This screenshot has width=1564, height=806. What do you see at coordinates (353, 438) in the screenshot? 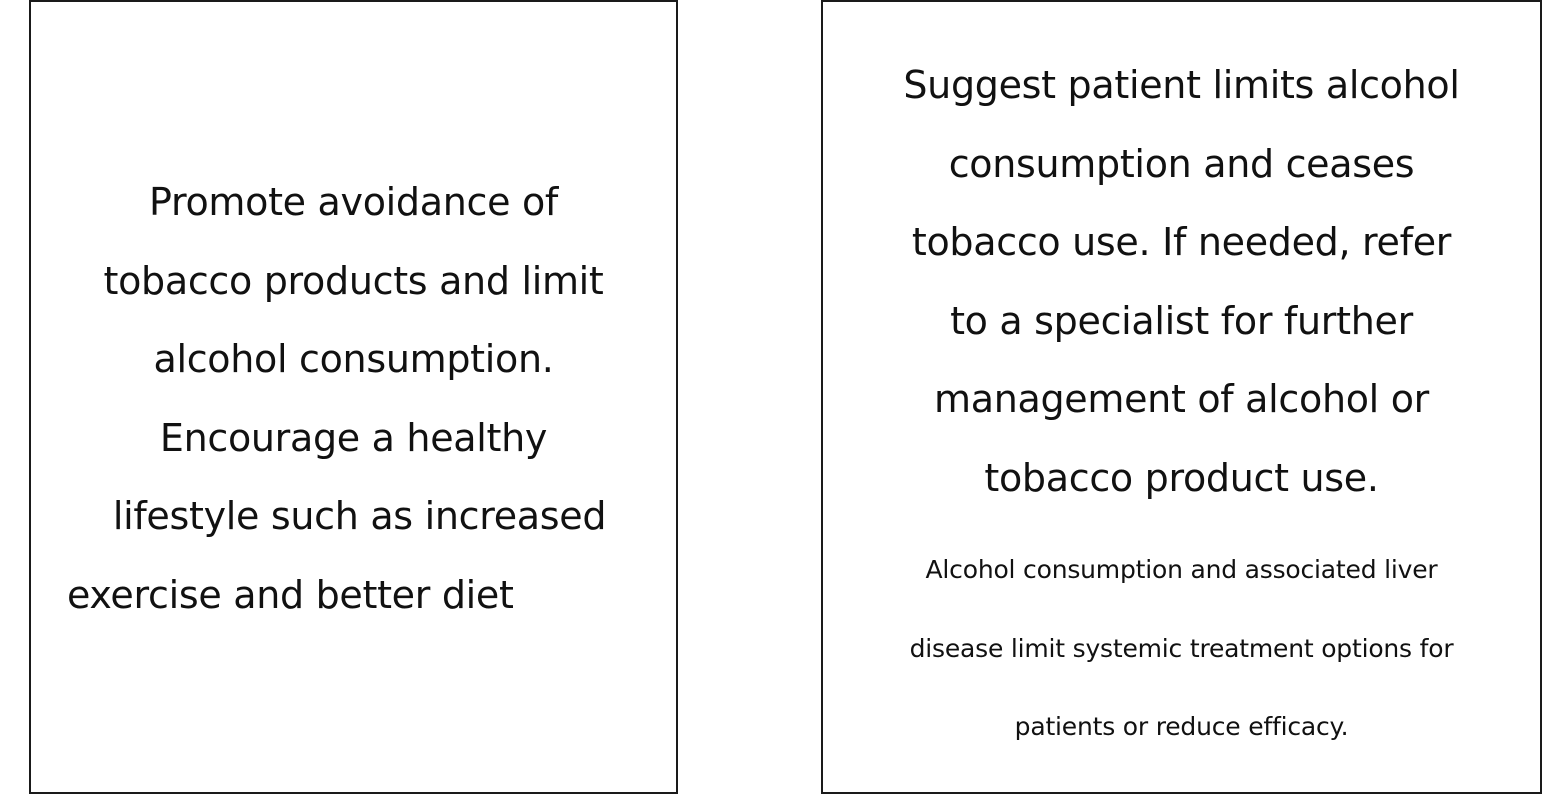
I see `left-card-line-4: Encourage a healthy` at bounding box center [353, 438].